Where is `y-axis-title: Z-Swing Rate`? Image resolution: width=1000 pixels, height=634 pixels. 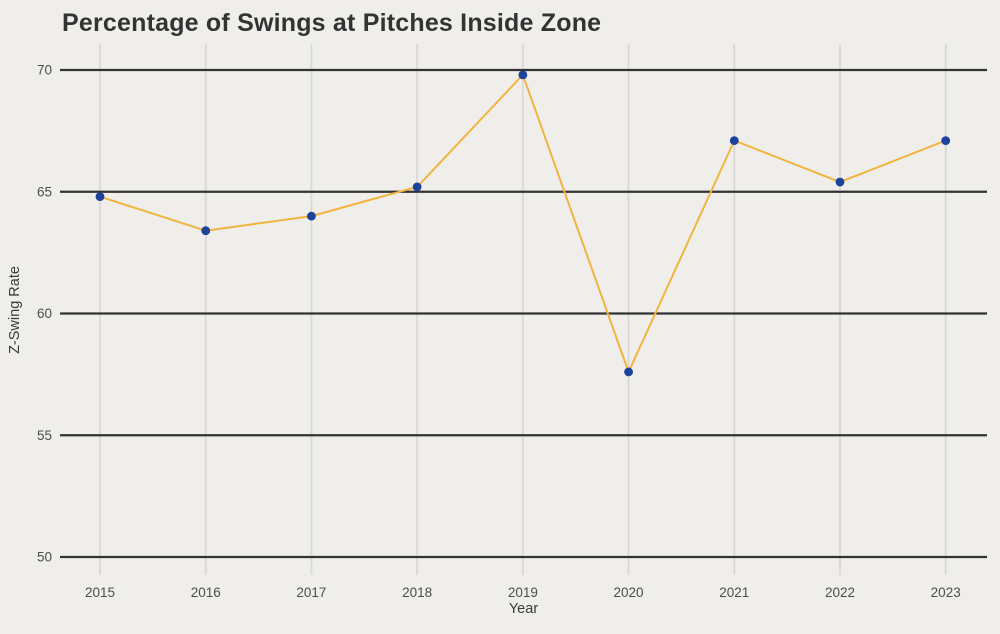
y-axis-title: Z-Swing Rate is located at coordinates (15, 310).